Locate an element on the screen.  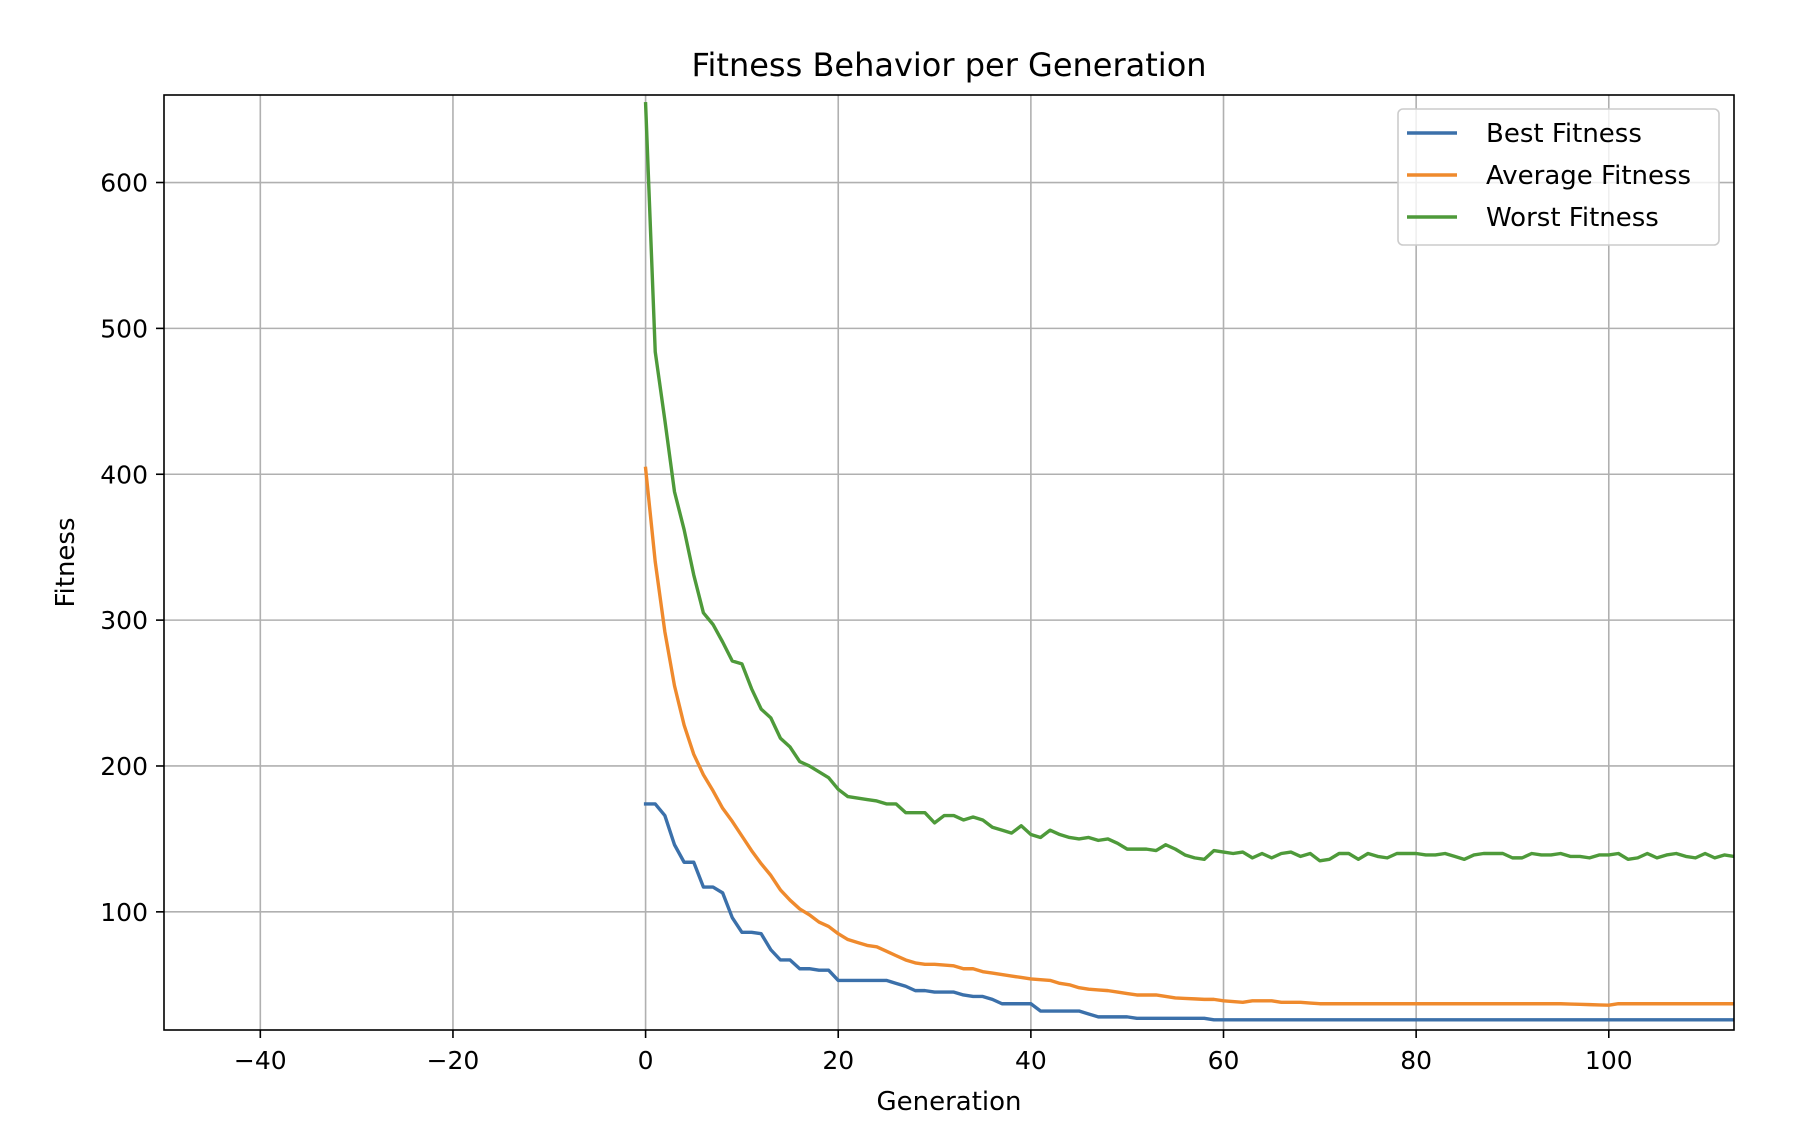
legend: Best Fitness Average Fitness Worst Fitness is located at coordinates (1558, 177).